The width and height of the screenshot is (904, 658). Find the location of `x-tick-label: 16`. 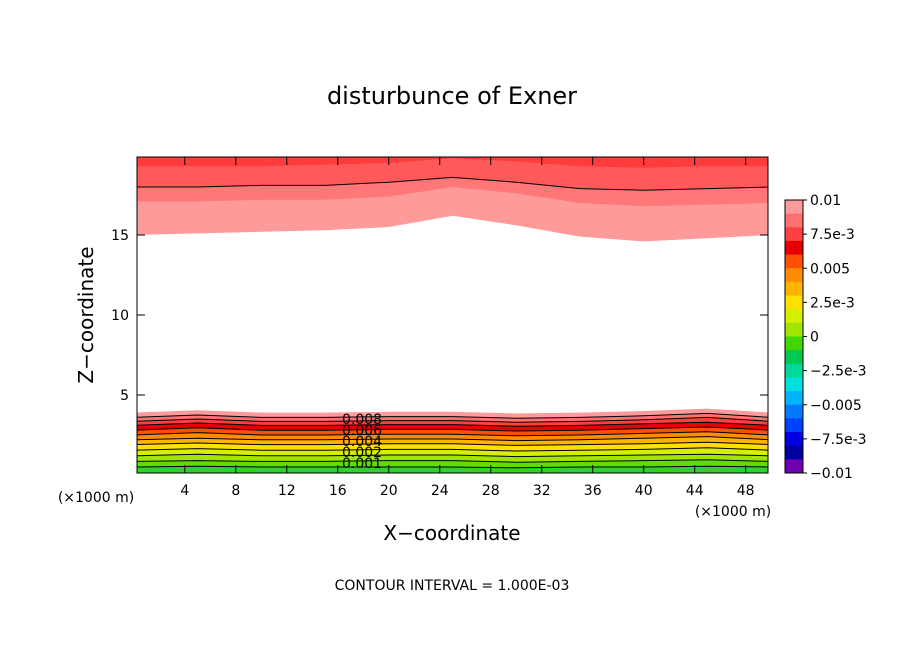

x-tick-label: 16 is located at coordinates (338, 491).